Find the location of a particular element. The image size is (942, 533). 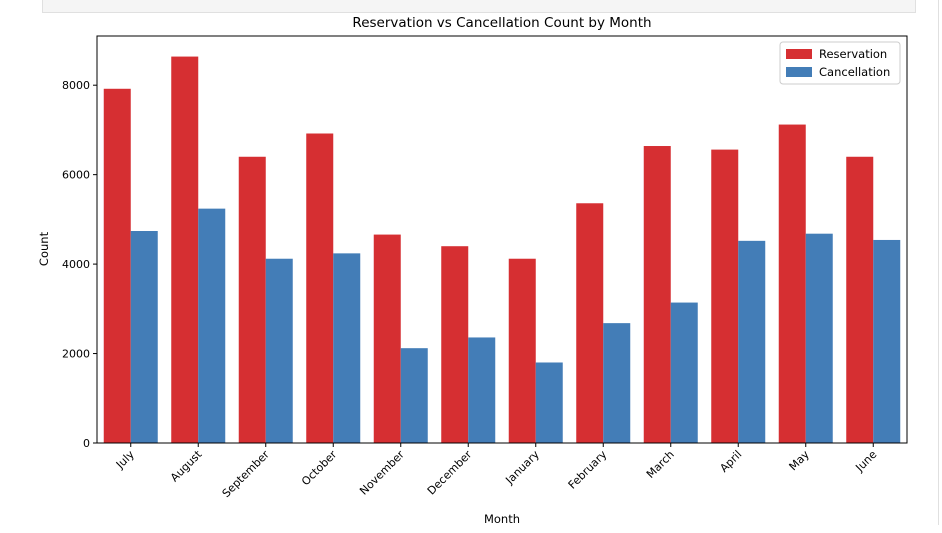

x-tick-label: October is located at coordinates (319, 468).